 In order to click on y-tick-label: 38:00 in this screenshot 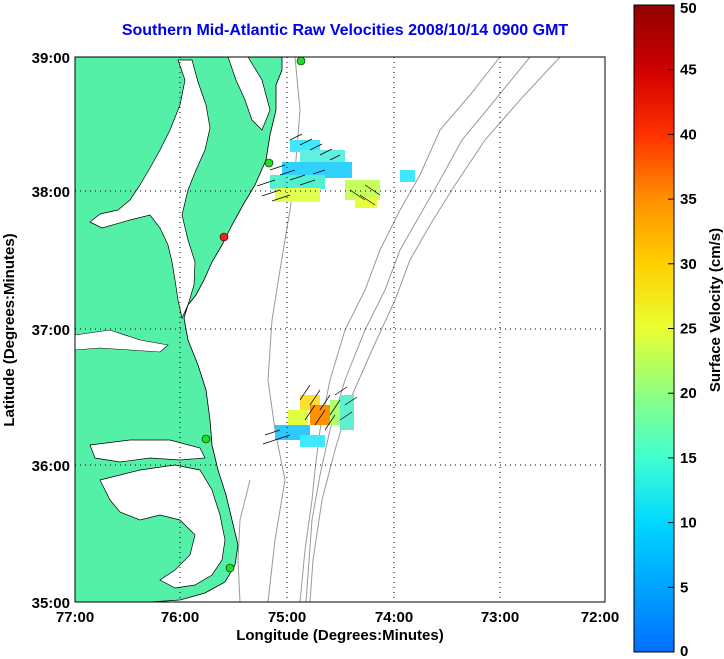, I will do `click(51, 192)`.